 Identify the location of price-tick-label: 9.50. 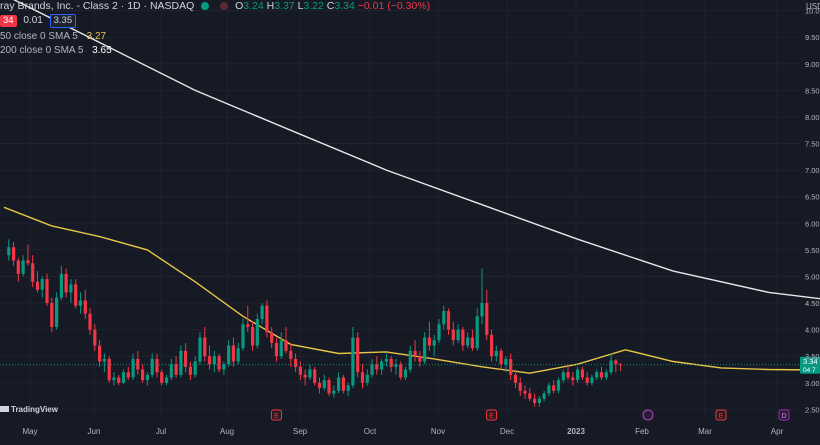
(812, 37).